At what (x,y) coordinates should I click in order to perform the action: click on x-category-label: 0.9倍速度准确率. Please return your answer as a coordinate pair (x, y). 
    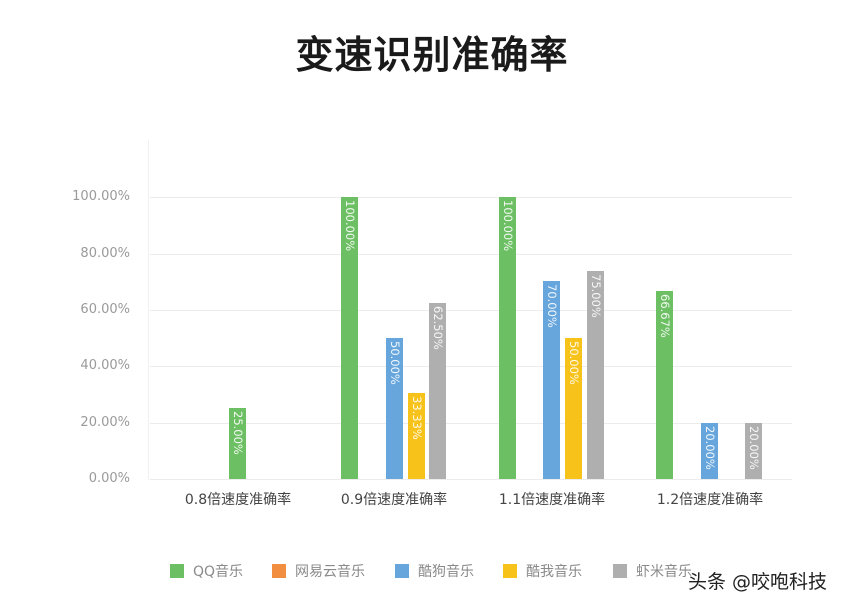
    Looking at the image, I should click on (394, 500).